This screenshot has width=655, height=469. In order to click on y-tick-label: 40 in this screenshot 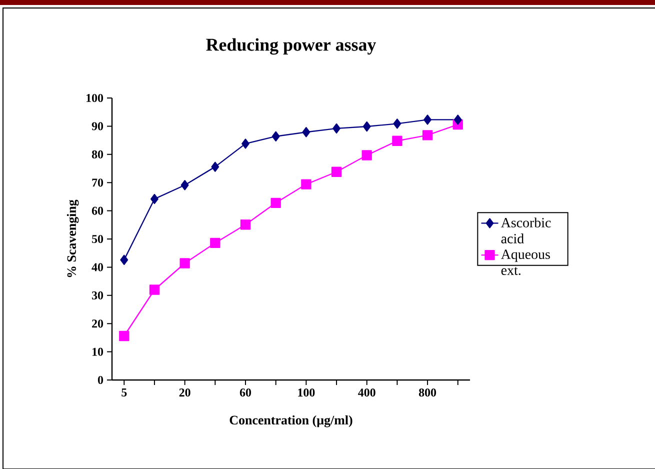, I will do `click(98, 267)`.